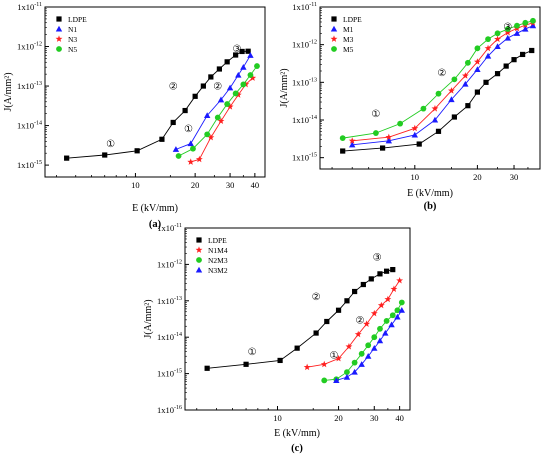  What do you see at coordinates (334, 28) in the screenshot?
I see `legend-marker-m1` at bounding box center [334, 28].